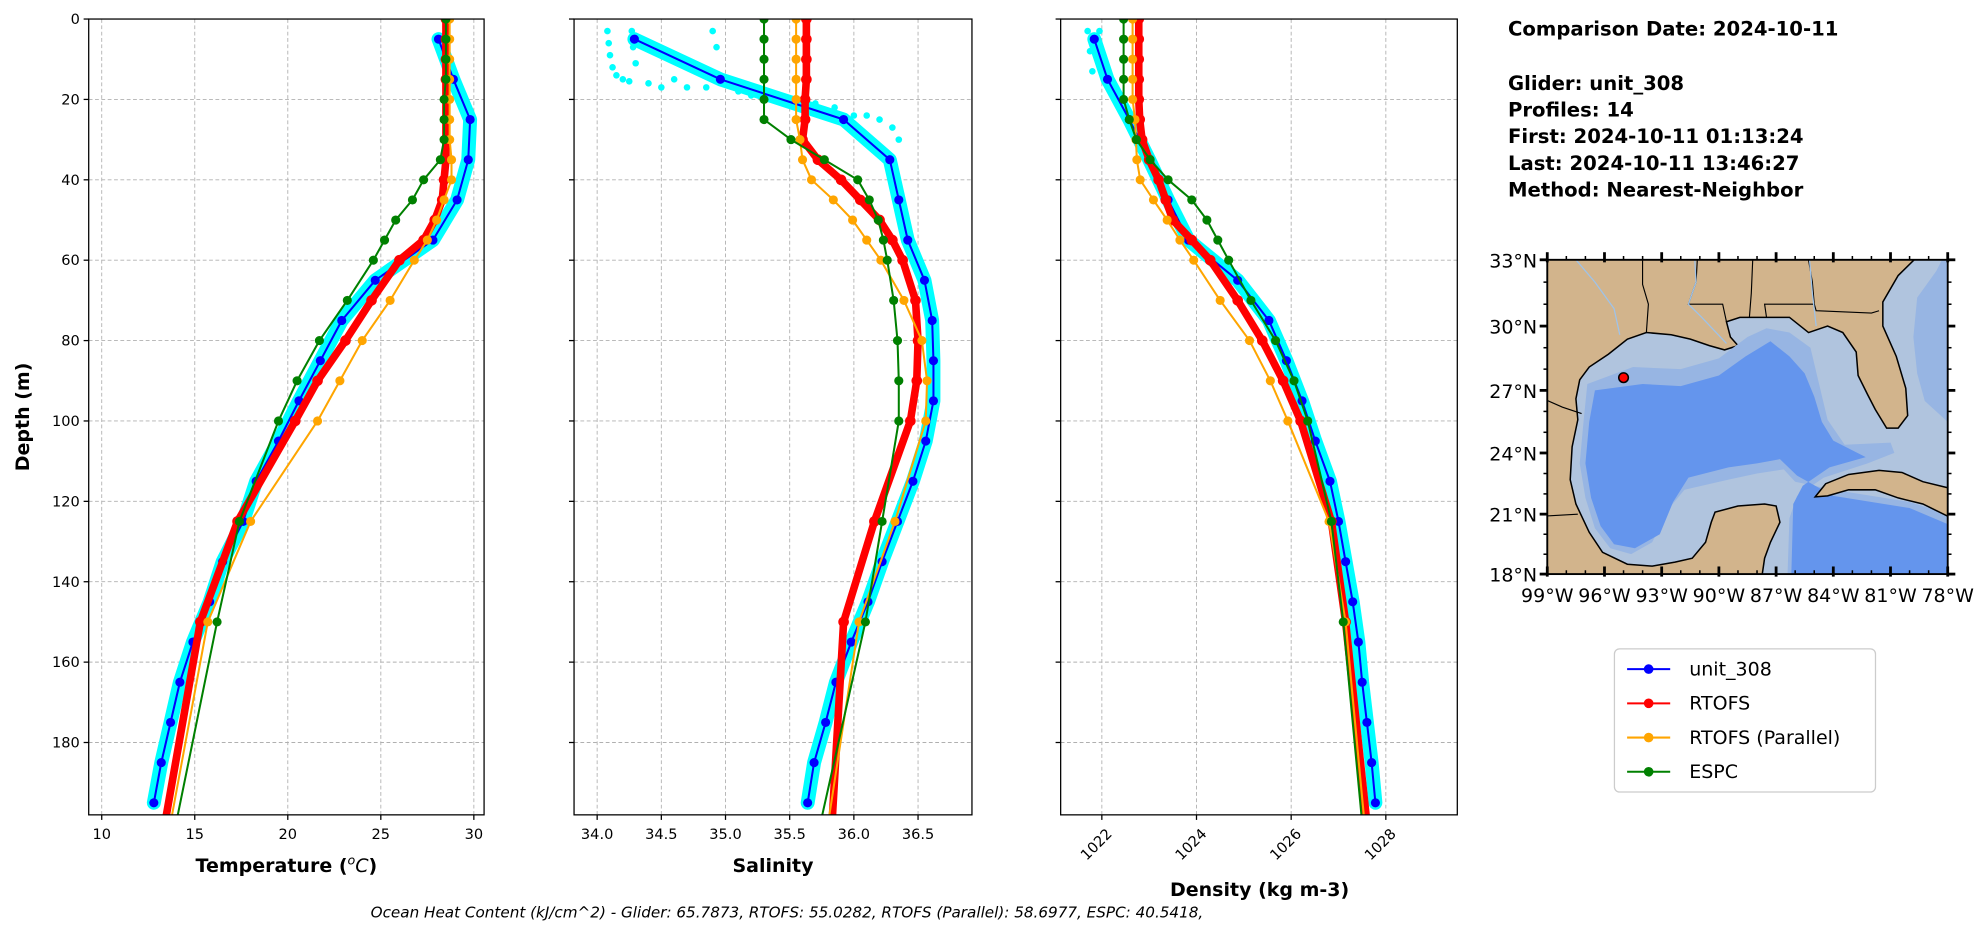 This screenshot has width=1987, height=934. What do you see at coordinates (373, 866) in the screenshot?
I see `x-axis-label-suffix: )` at bounding box center [373, 866].